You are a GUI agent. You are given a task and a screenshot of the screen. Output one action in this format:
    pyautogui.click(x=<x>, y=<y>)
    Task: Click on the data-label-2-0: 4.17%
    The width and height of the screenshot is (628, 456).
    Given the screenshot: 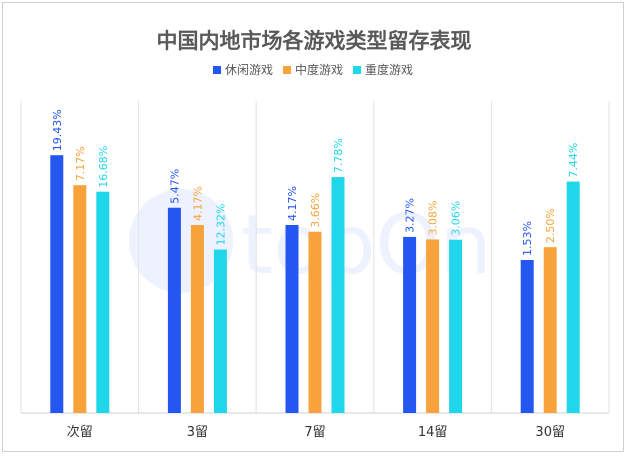 What is the action you would take?
    pyautogui.click(x=292, y=203)
    